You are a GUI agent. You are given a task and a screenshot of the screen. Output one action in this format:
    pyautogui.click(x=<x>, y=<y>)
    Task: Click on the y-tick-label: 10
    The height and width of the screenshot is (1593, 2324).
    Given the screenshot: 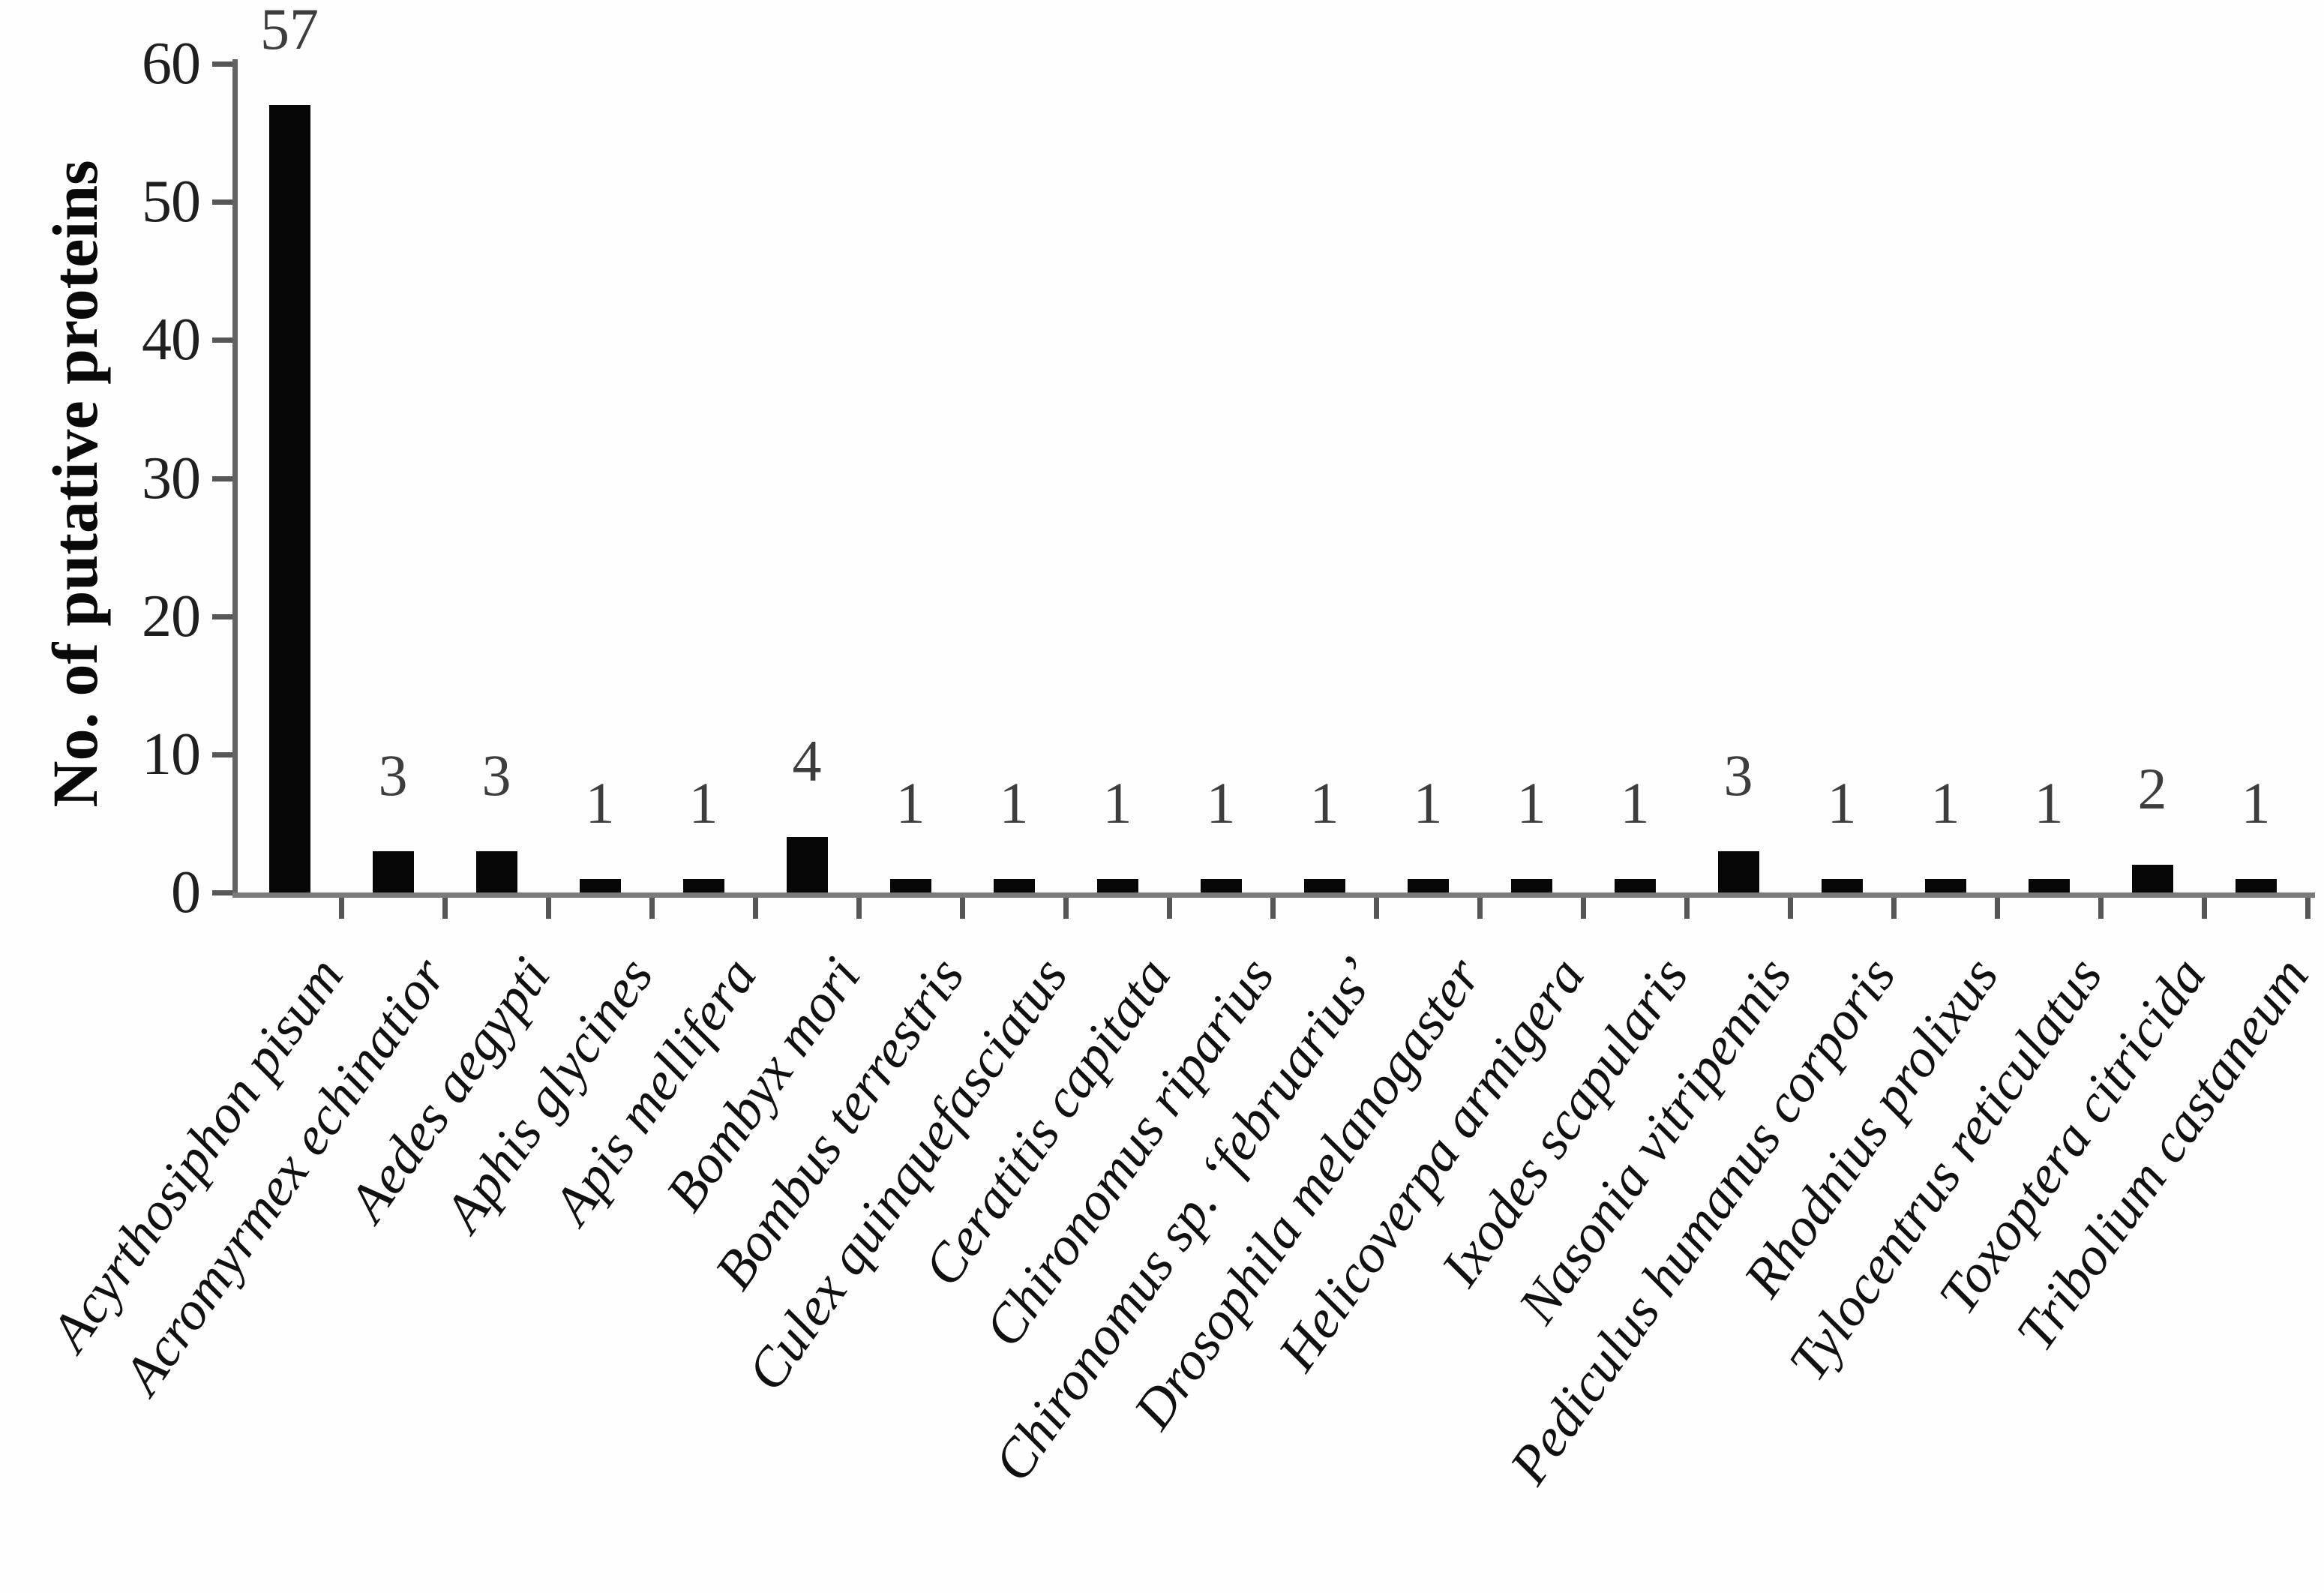 What is the action you would take?
    pyautogui.click(x=171, y=754)
    